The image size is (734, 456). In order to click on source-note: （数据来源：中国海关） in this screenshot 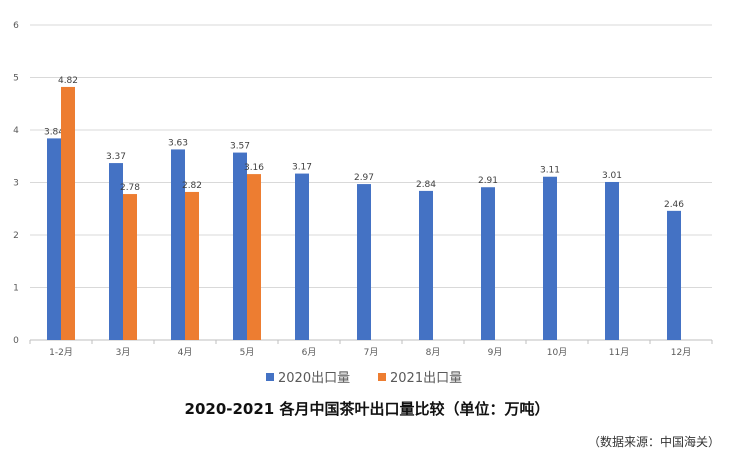, I will do `click(653, 442)`.